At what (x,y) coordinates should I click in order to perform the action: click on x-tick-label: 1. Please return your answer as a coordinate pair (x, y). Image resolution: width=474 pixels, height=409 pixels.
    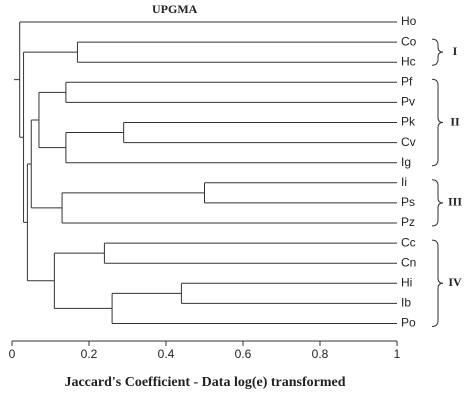
    Looking at the image, I should click on (397, 354).